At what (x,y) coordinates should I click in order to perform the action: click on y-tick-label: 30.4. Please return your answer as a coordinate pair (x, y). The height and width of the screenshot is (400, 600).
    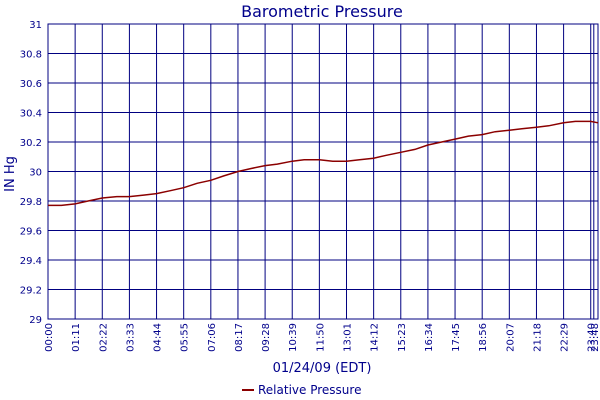
    Looking at the image, I should click on (31, 114).